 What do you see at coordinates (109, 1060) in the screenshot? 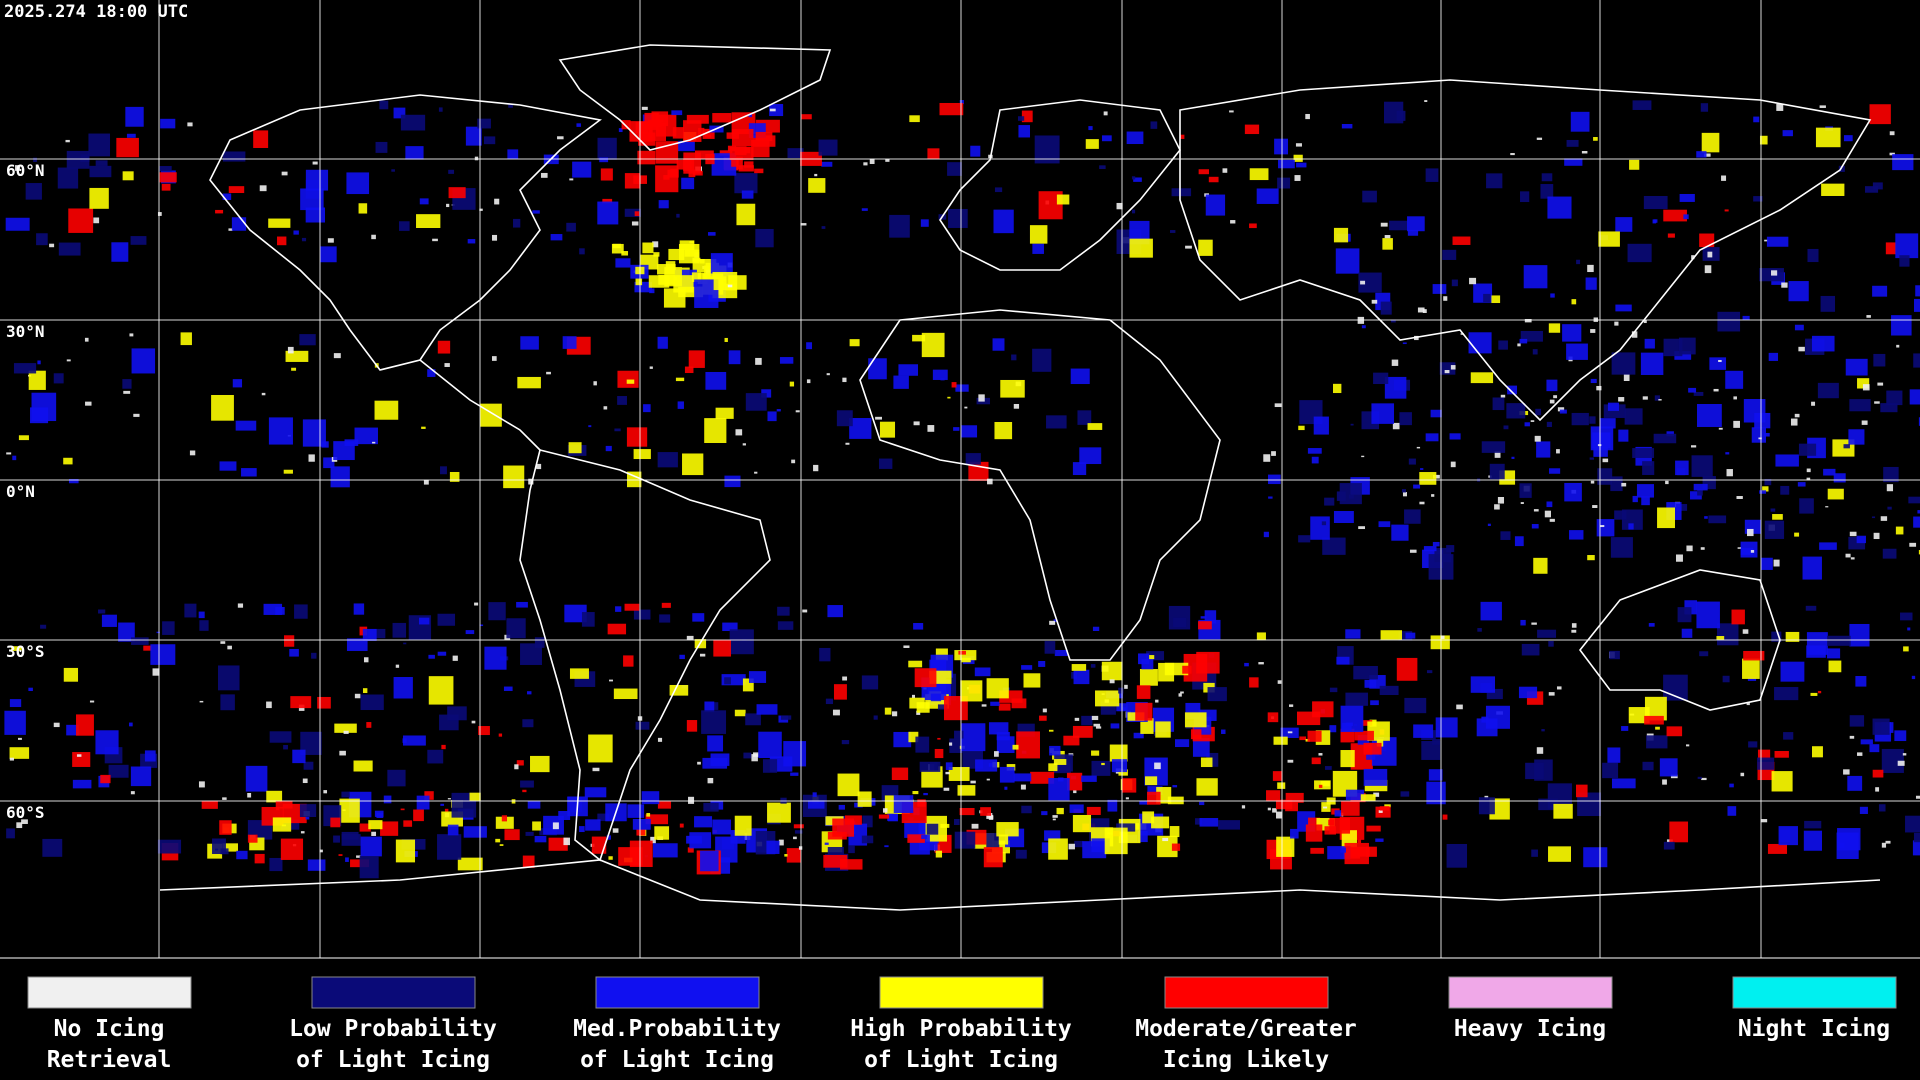
I see `legend-label: Retrieval` at bounding box center [109, 1060].